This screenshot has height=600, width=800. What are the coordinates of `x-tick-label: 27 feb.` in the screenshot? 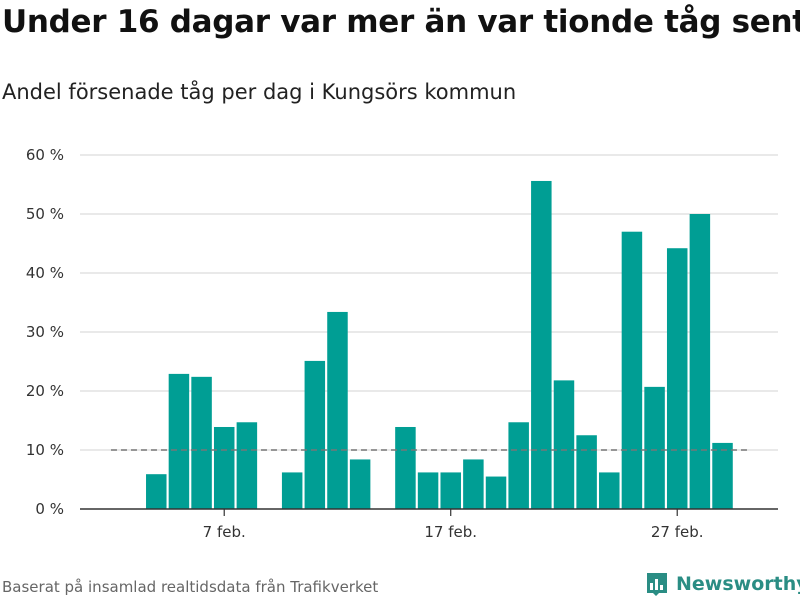 It's located at (677, 532).